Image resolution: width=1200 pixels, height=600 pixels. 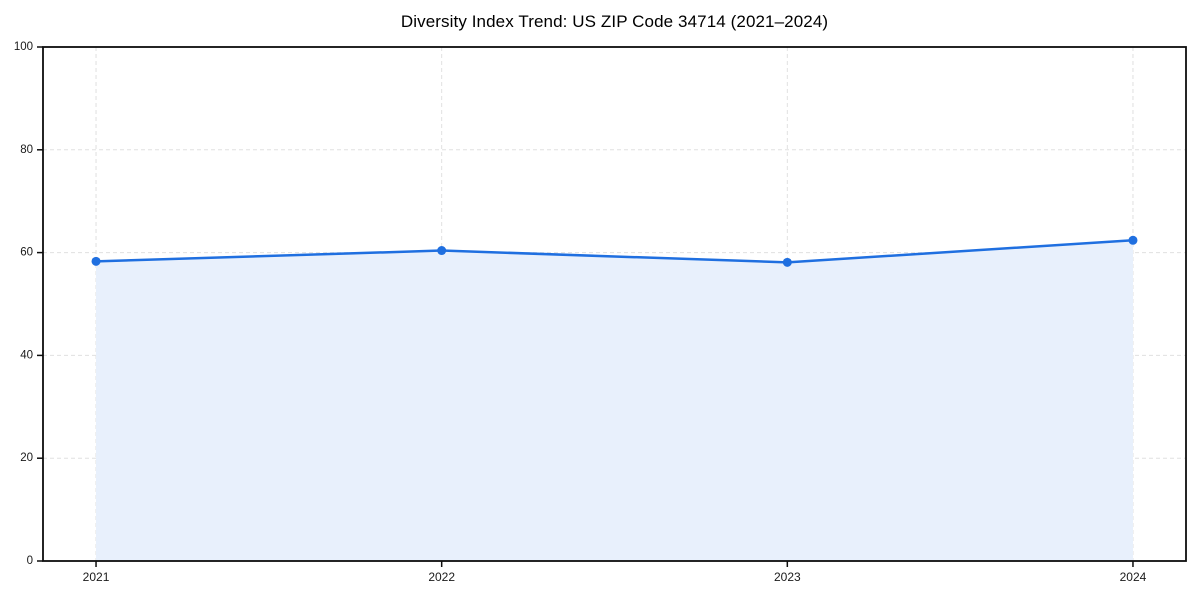 What do you see at coordinates (787, 262) in the screenshot?
I see `data-point-2023` at bounding box center [787, 262].